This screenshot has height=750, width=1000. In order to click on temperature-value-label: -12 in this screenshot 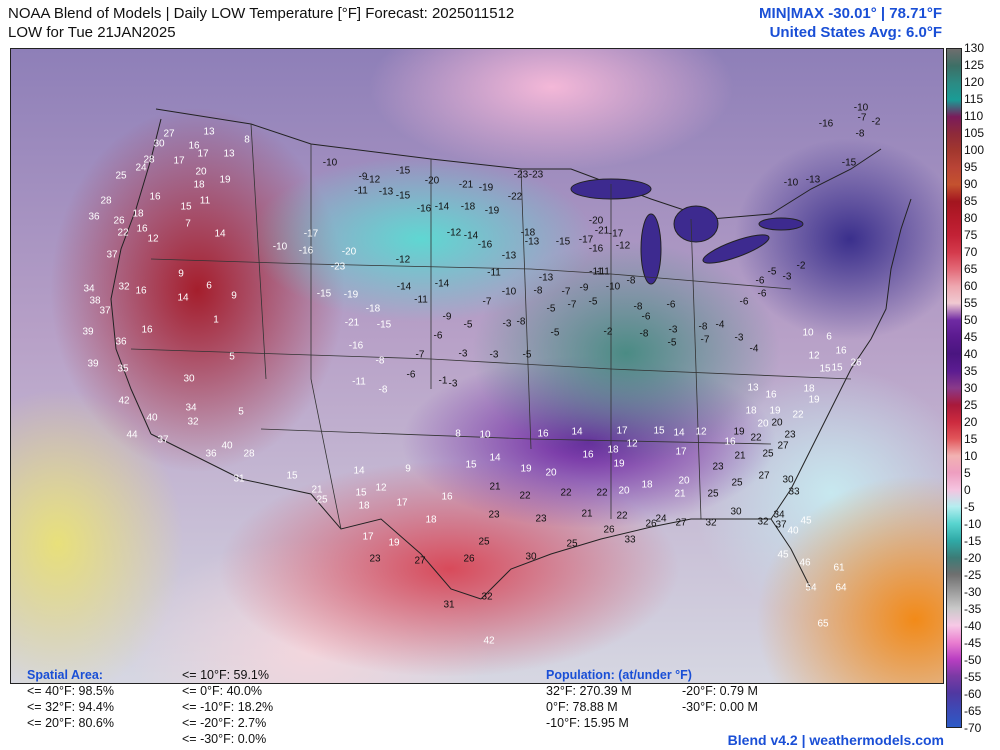, I will do `click(454, 233)`.